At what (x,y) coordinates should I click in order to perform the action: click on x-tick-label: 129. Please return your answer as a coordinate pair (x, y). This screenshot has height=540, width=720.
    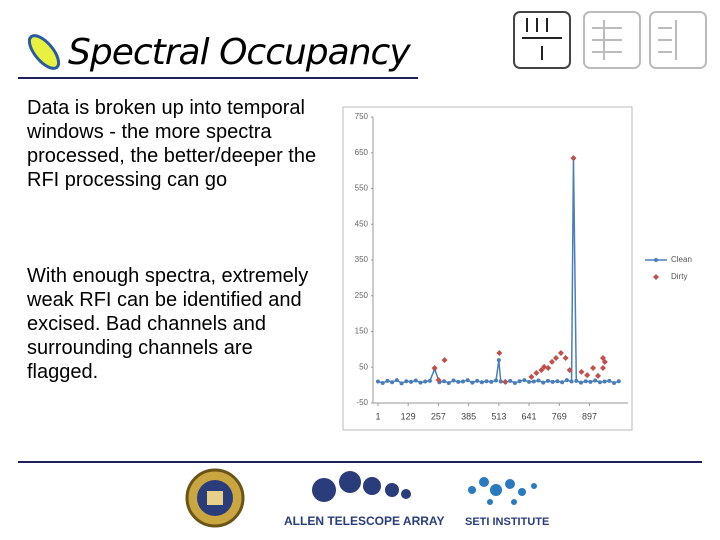
    Looking at the image, I should click on (408, 416).